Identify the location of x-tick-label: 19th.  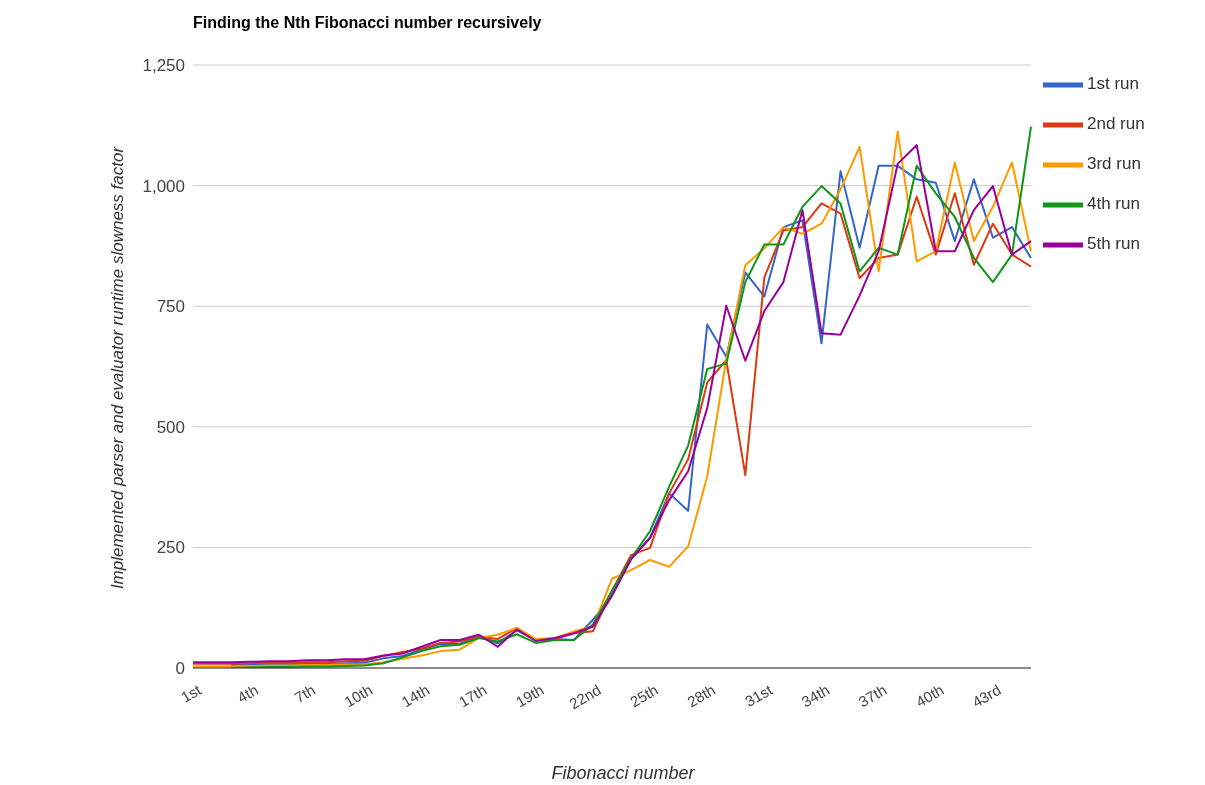
(529, 695).